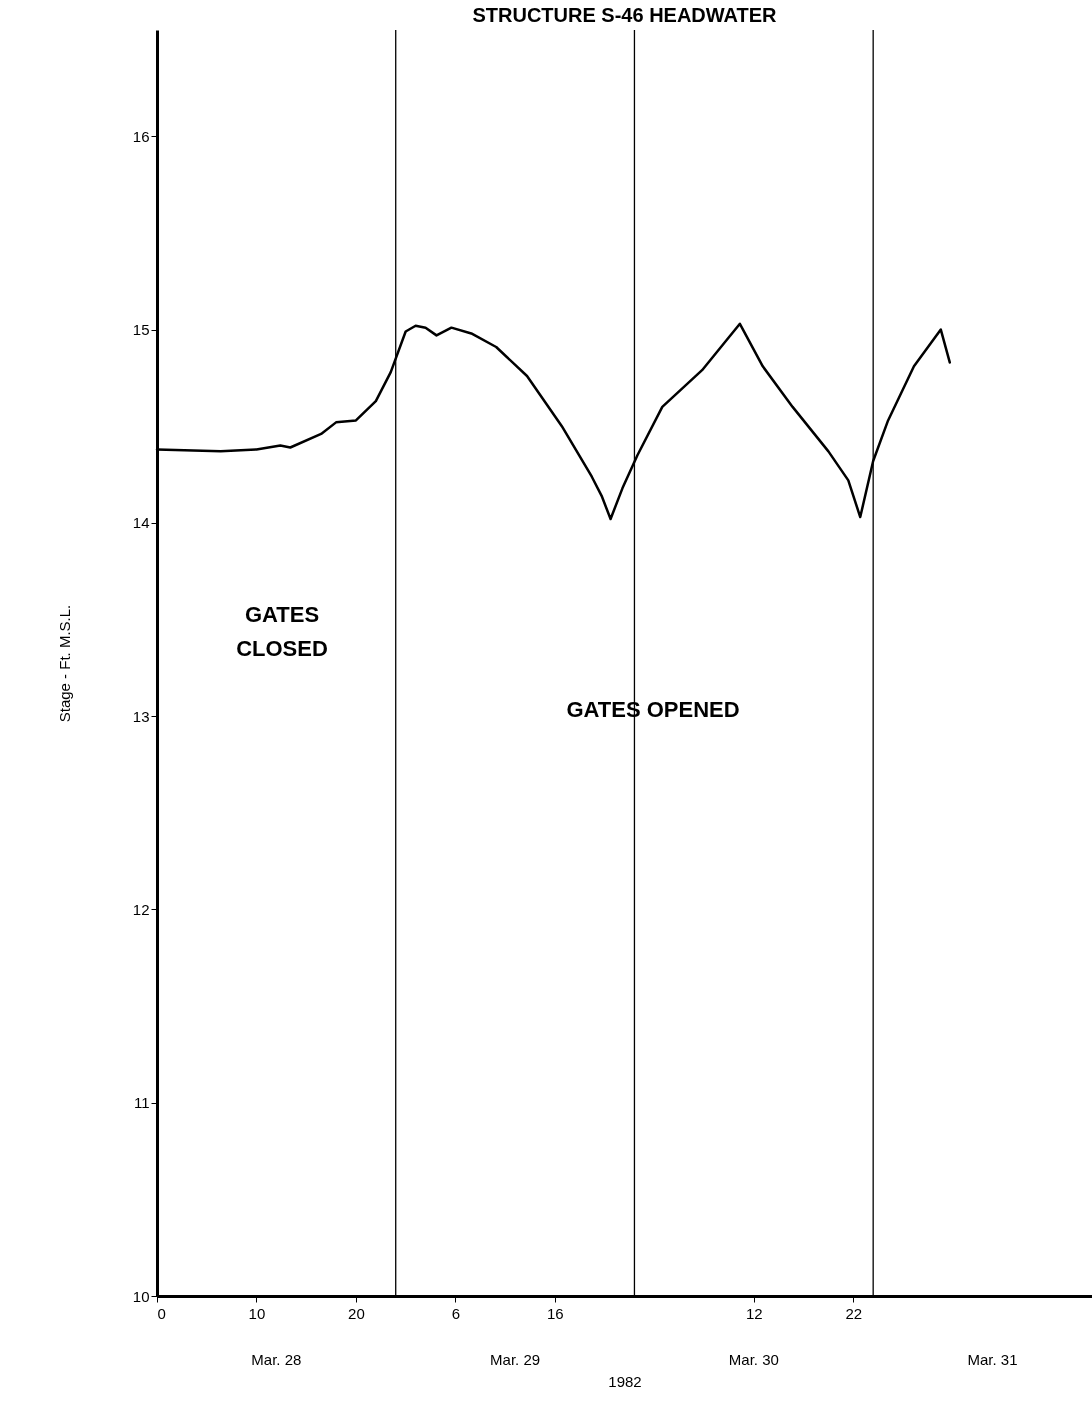 This screenshot has height=1404, width=1092. I want to click on x-tick-label: 20, so click(356, 1313).